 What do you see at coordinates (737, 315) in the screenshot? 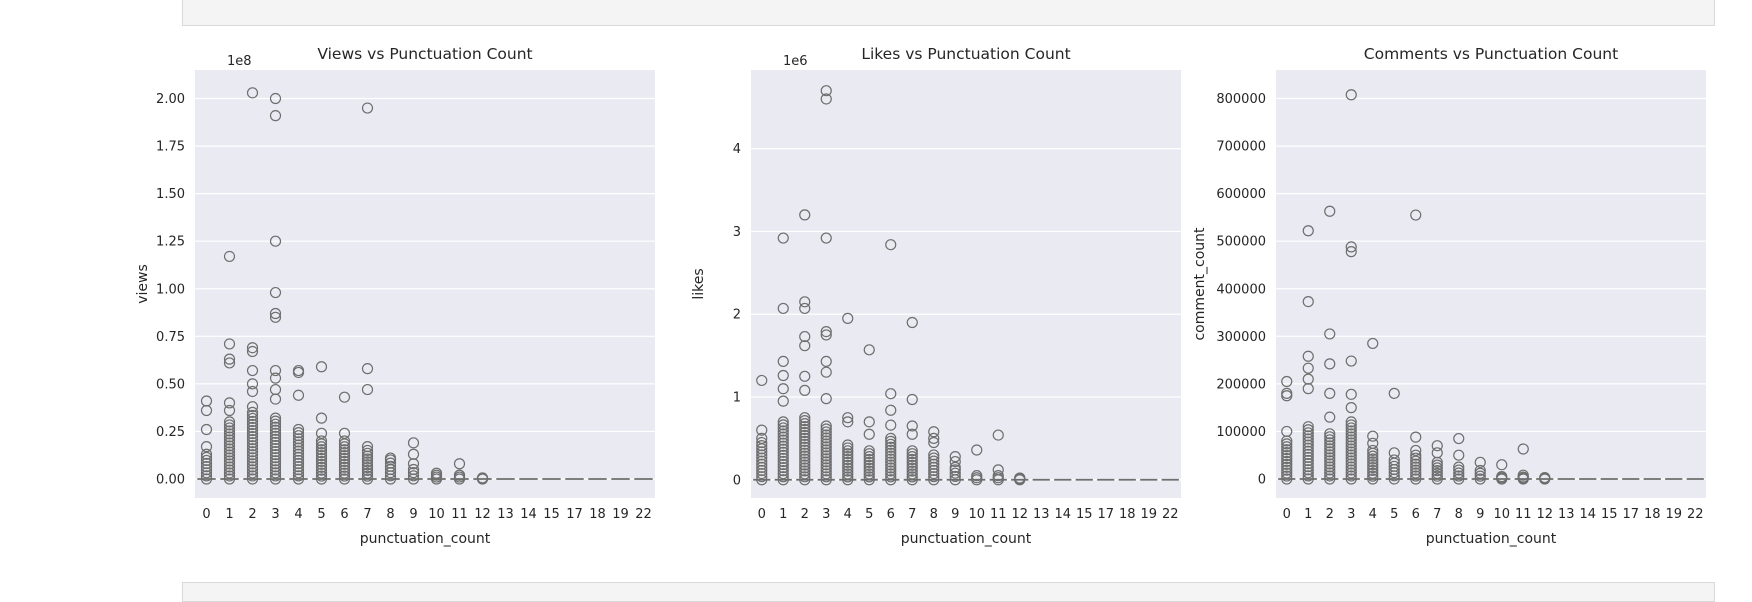
I see `y-tick-label: 2` at bounding box center [737, 315].